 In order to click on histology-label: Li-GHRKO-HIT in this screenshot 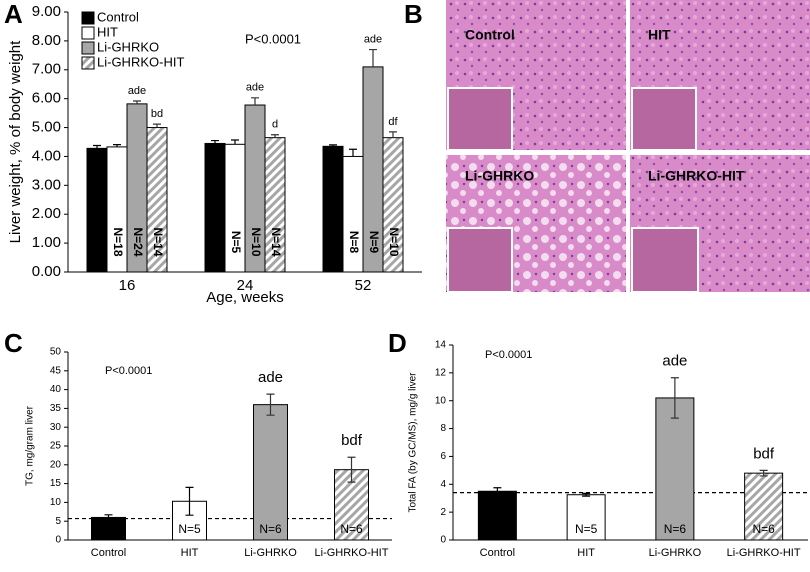, I will do `click(696, 176)`.